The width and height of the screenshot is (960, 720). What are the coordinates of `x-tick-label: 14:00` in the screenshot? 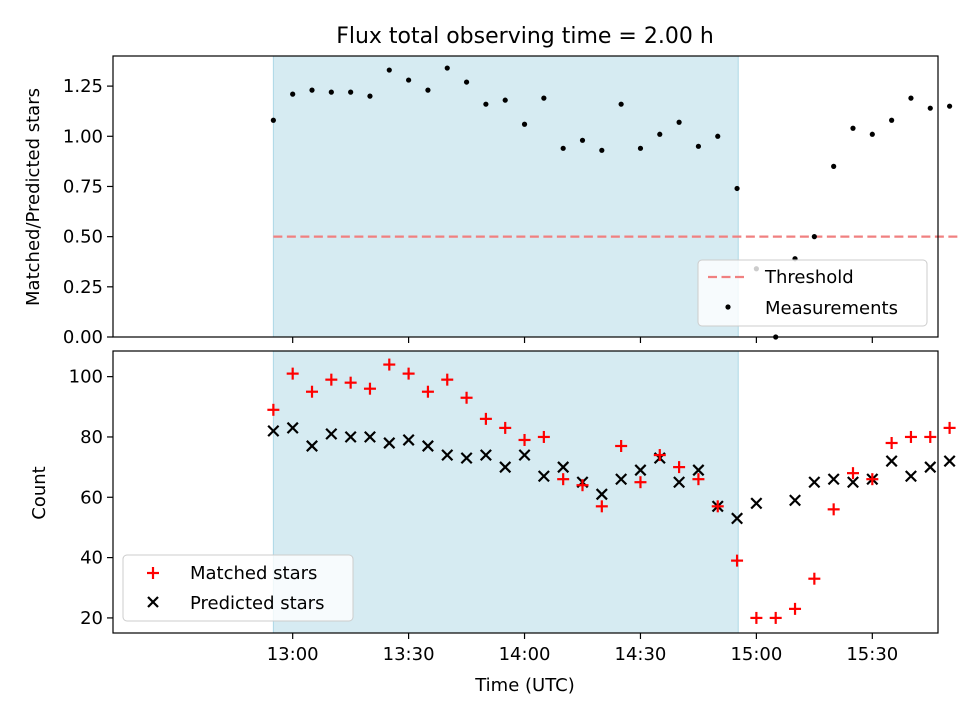 It's located at (525, 654).